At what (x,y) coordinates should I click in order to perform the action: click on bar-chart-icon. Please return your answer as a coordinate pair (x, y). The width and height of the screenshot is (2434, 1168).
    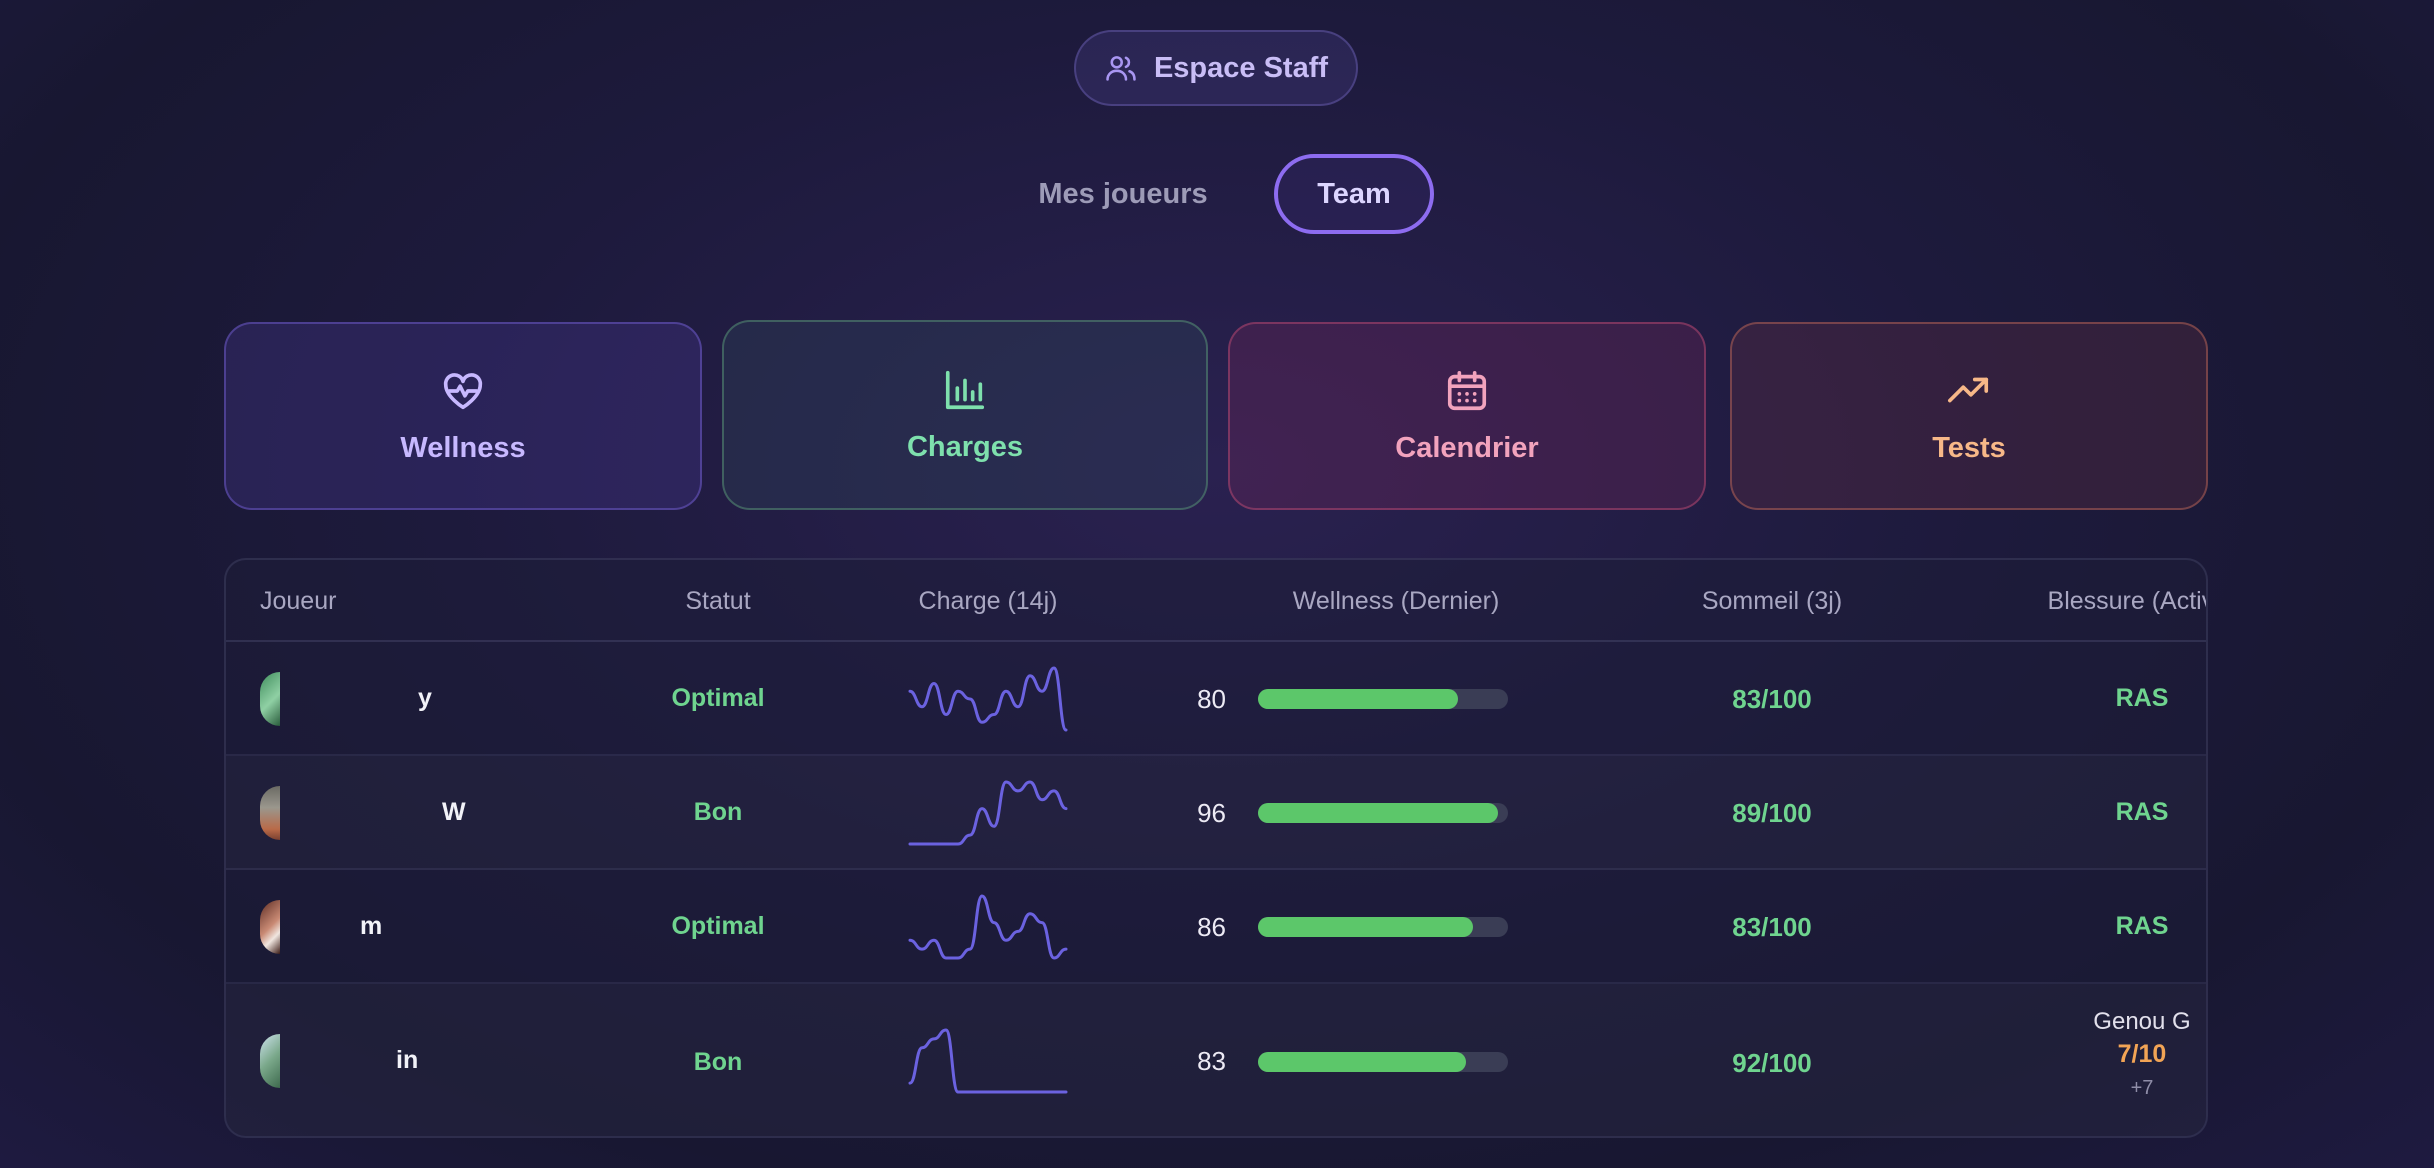
    Looking at the image, I should click on (965, 389).